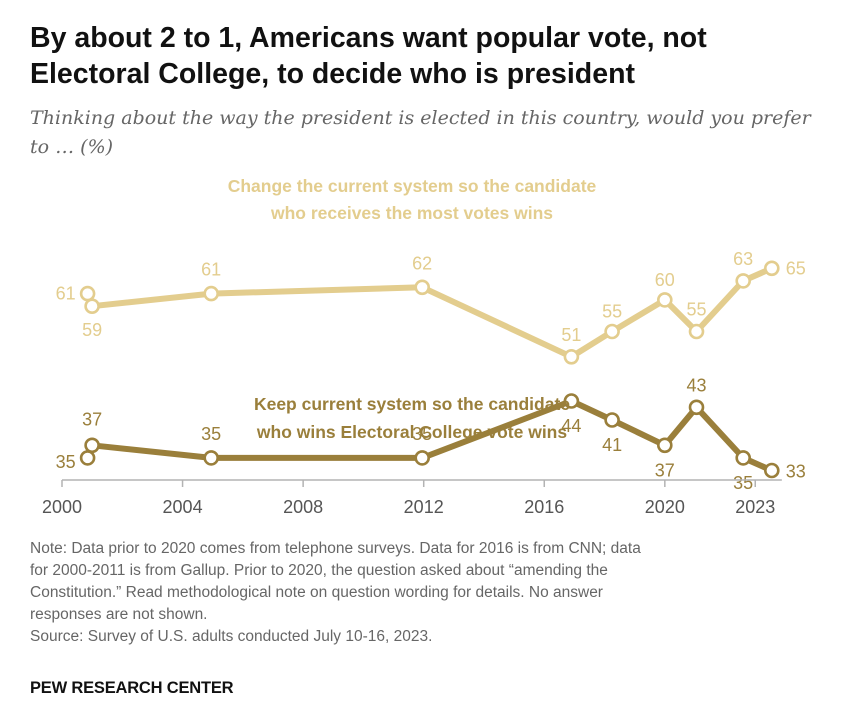  I want to click on data-label: 59, so click(92, 330).